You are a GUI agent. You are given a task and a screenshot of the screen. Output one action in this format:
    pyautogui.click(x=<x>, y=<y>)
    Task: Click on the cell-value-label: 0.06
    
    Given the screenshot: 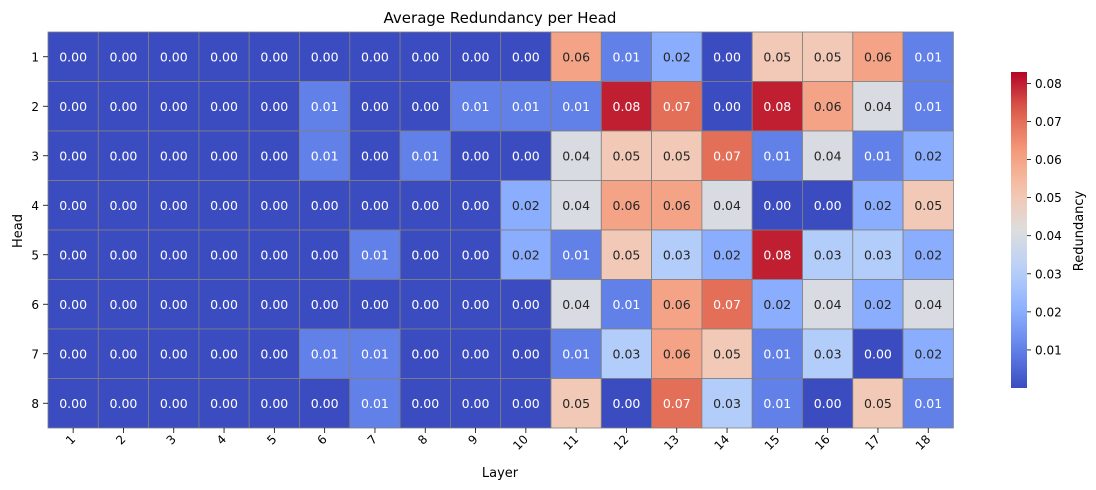 What is the action you would take?
    pyautogui.click(x=576, y=56)
    